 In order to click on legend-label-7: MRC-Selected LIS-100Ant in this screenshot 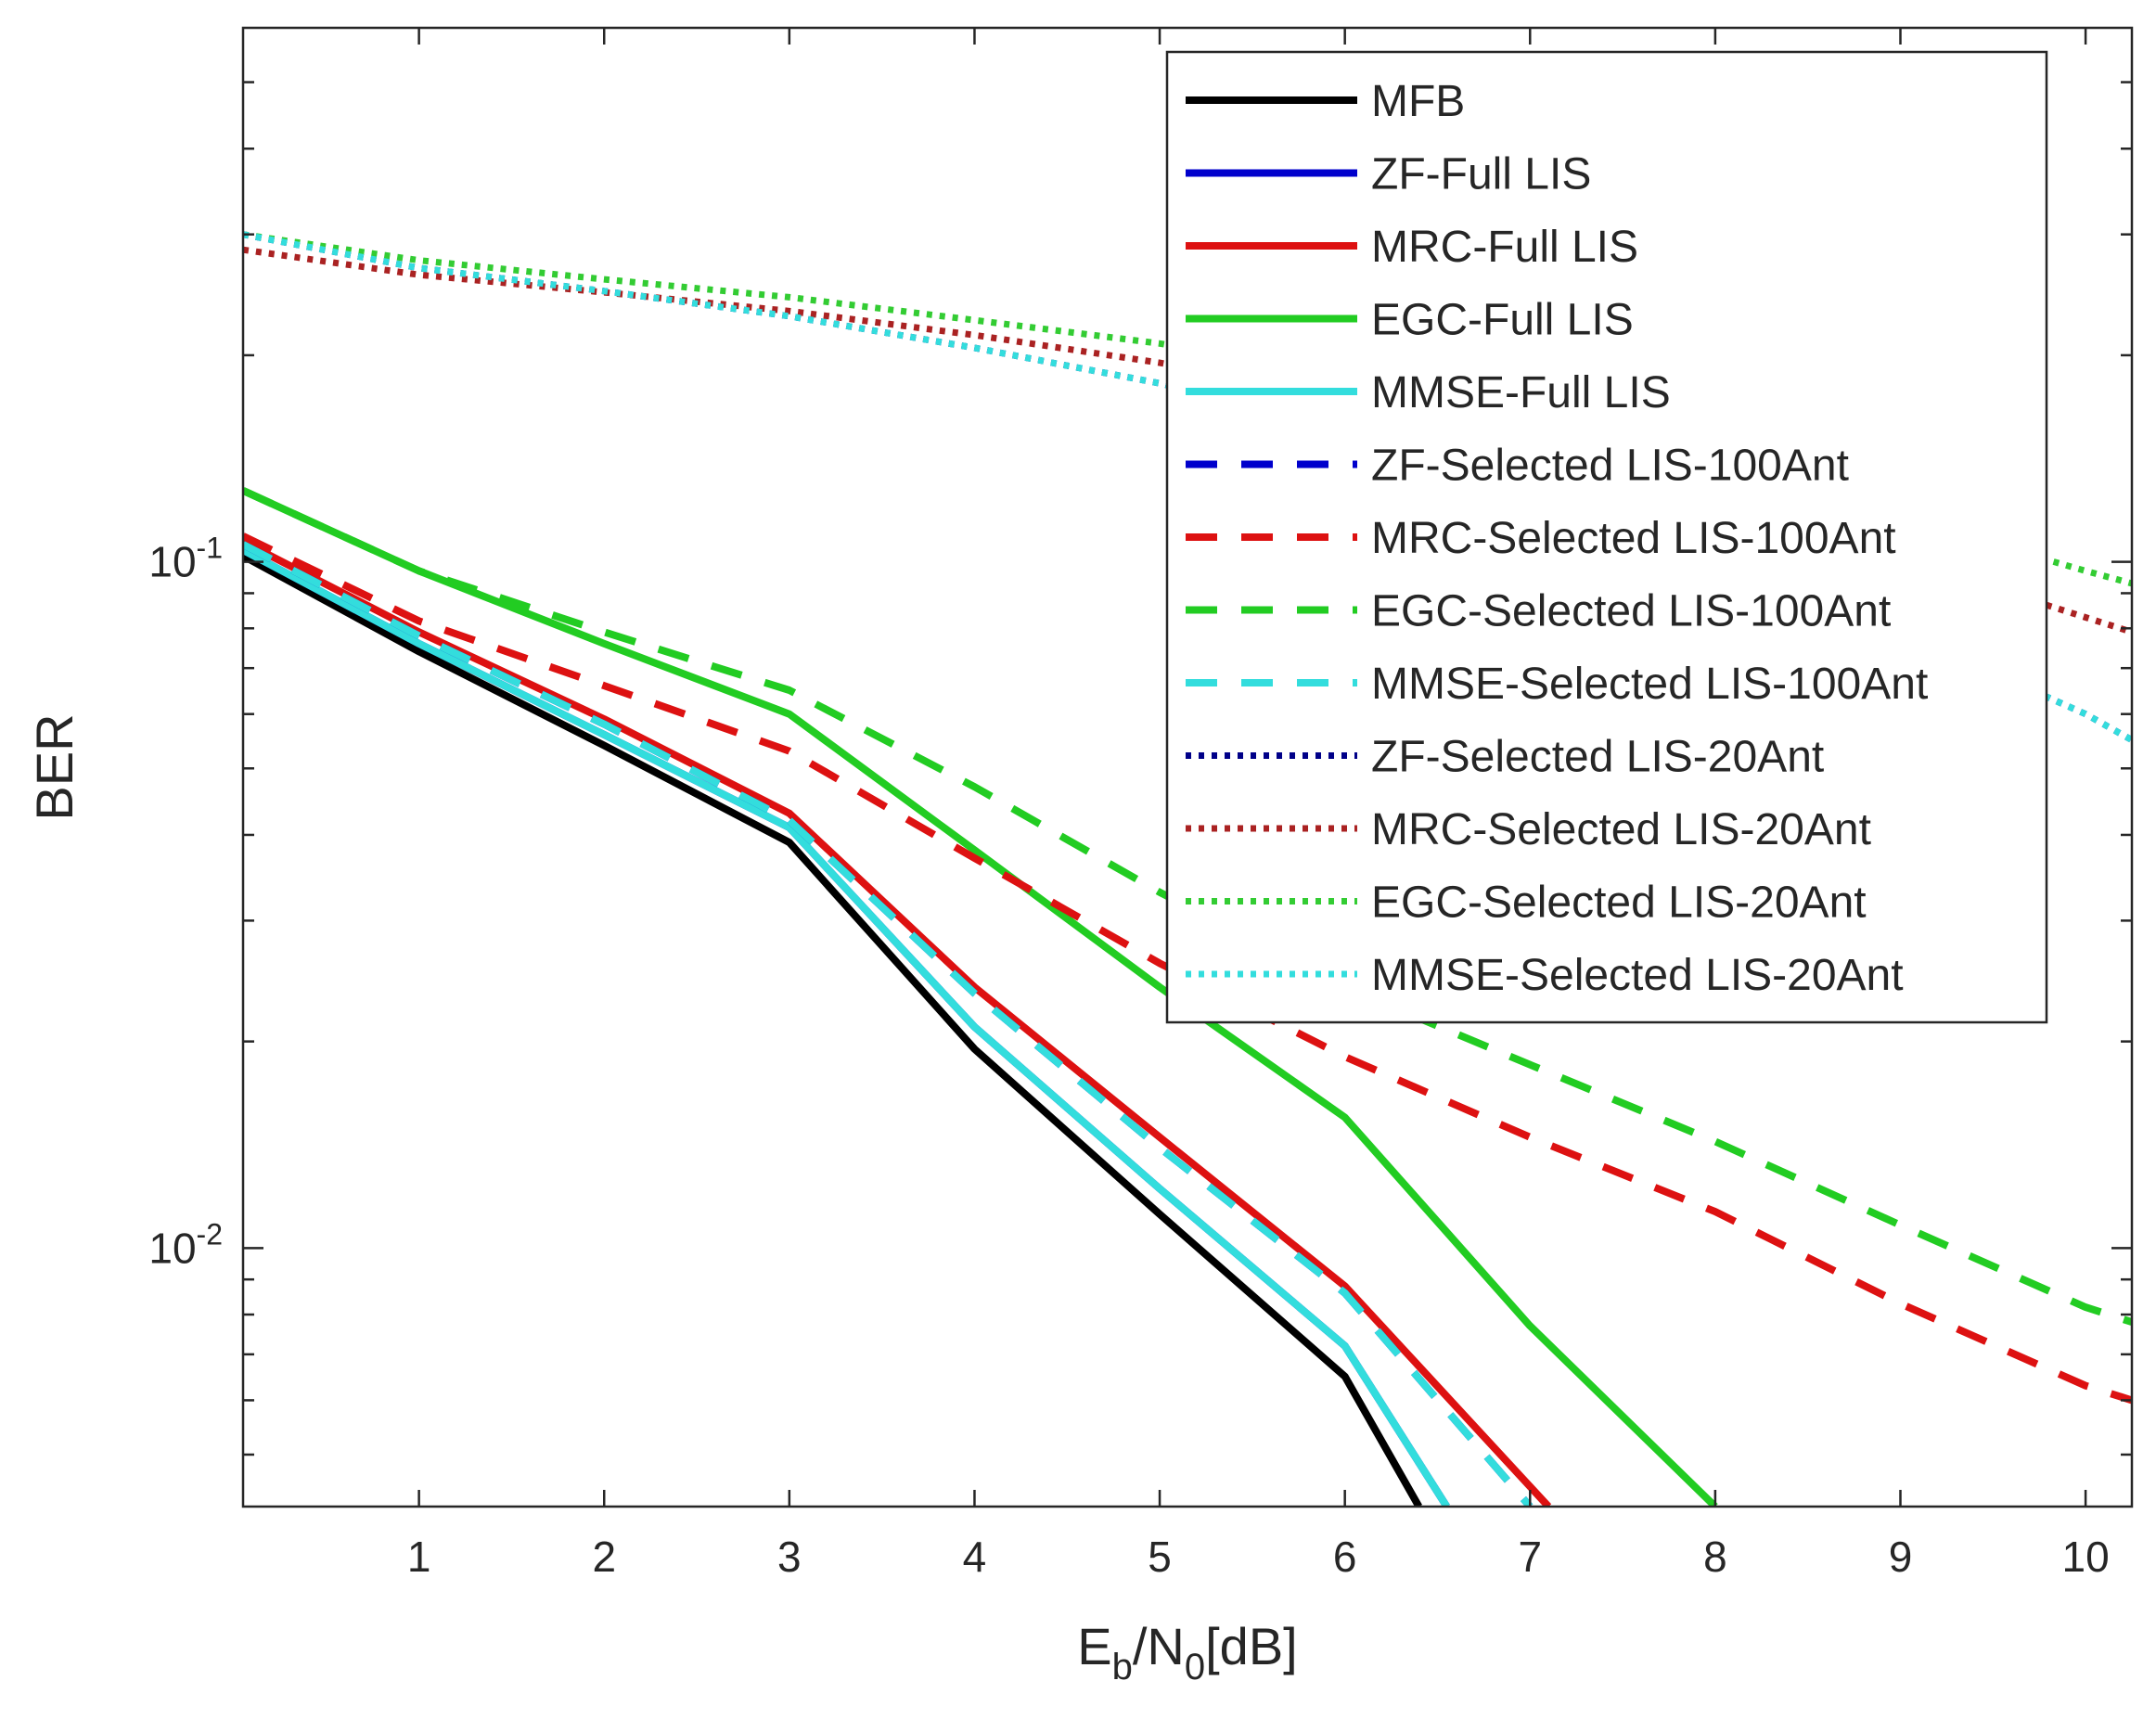, I will do `click(1633, 539)`.